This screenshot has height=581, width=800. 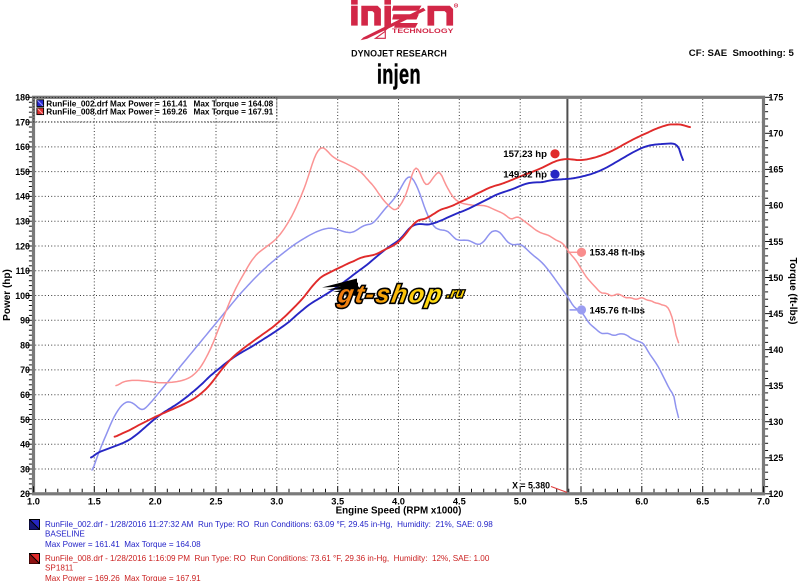 What do you see at coordinates (25, 445) in the screenshot?
I see `svg-text: 40` at bounding box center [25, 445].